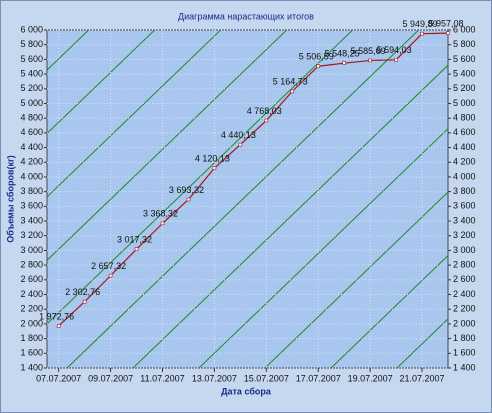 The height and width of the screenshot is (413, 492). What do you see at coordinates (31, 132) in the screenshot?
I see `y-tick-label: 4 600` at bounding box center [31, 132].